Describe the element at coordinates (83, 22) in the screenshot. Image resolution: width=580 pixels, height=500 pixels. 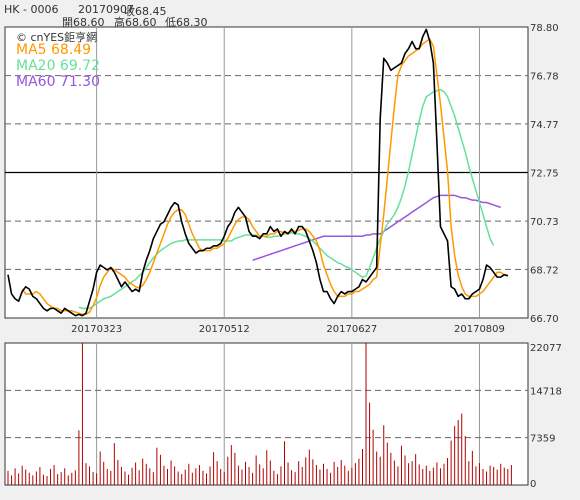
I see `open-price: 開68.60` at that location.